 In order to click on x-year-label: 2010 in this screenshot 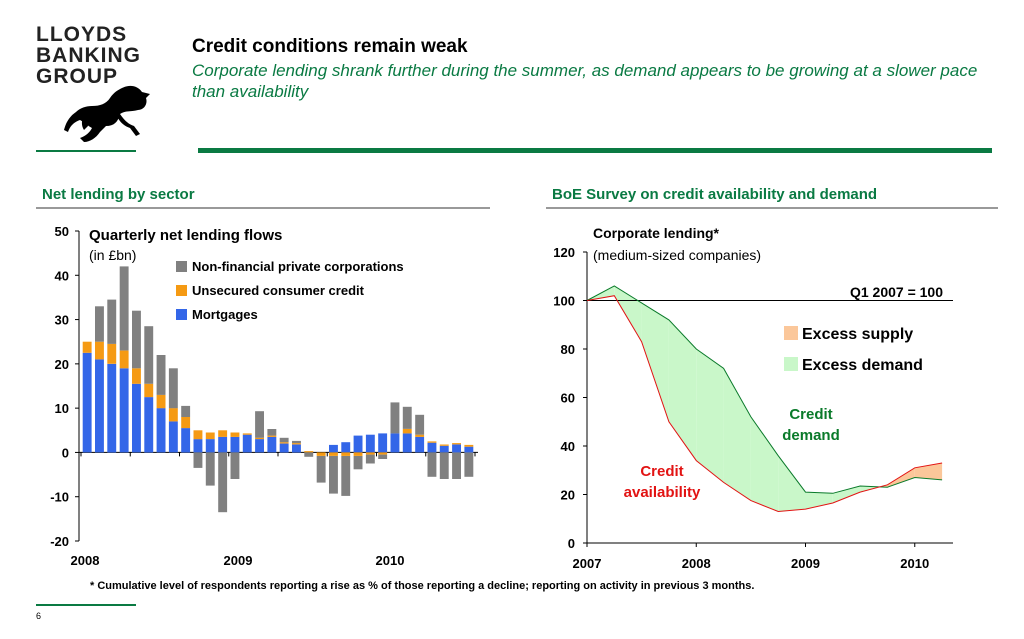, I will do `click(390, 560)`.